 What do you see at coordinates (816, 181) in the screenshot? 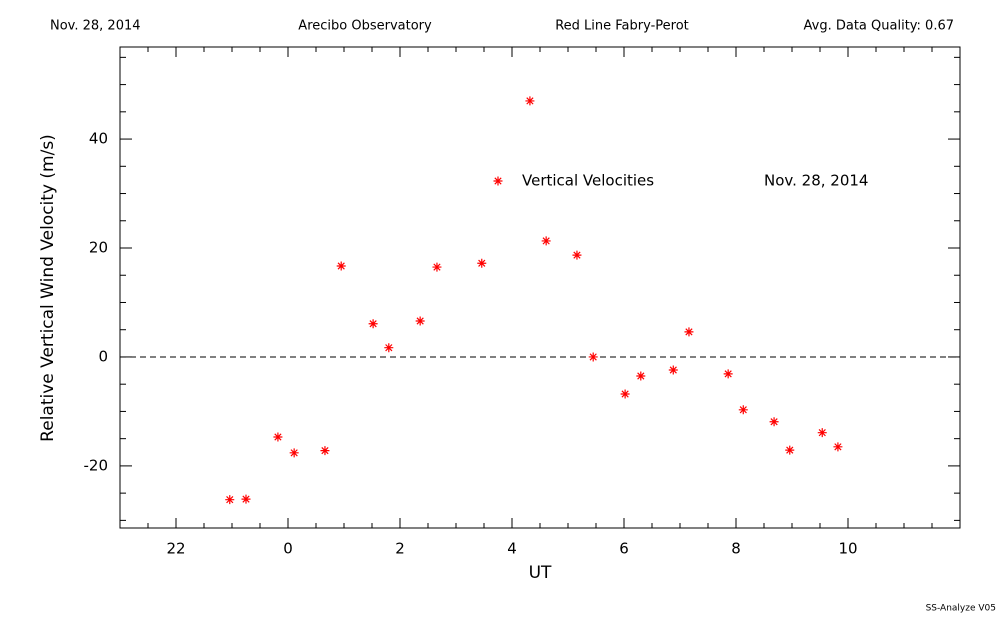
I see `legend-date: Nov. 28, 2014` at bounding box center [816, 181].